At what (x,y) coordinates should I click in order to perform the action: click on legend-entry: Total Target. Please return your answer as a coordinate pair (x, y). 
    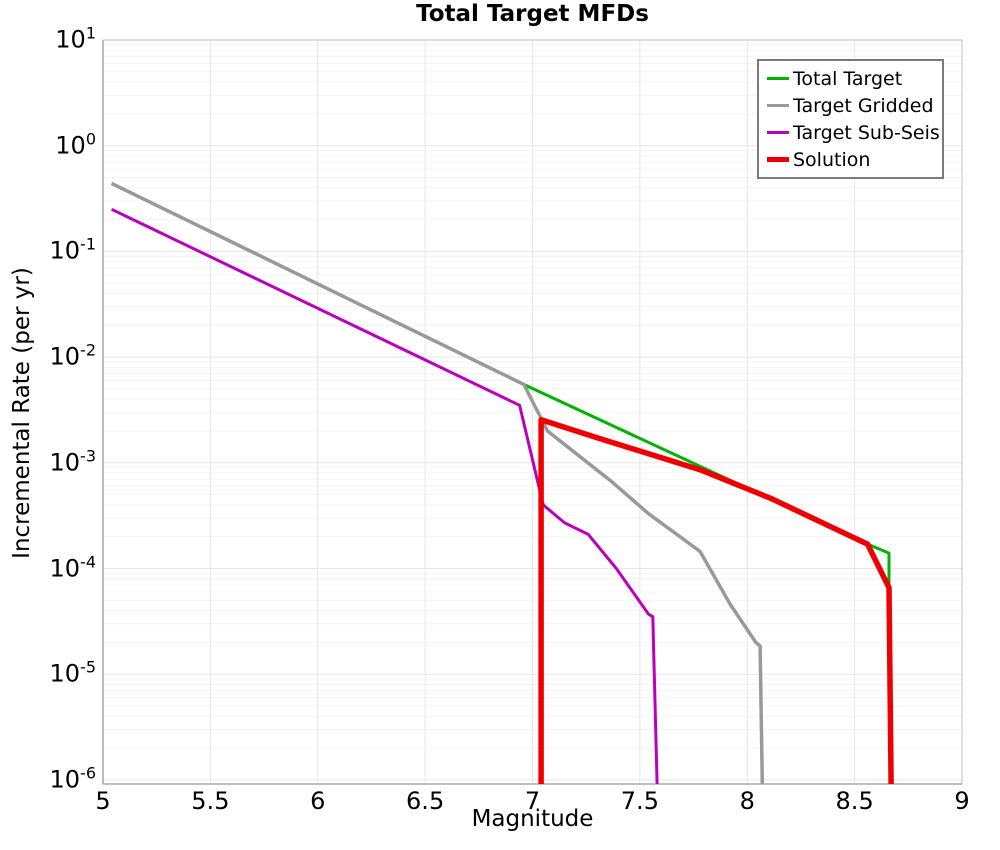
    Looking at the image, I should click on (850, 78).